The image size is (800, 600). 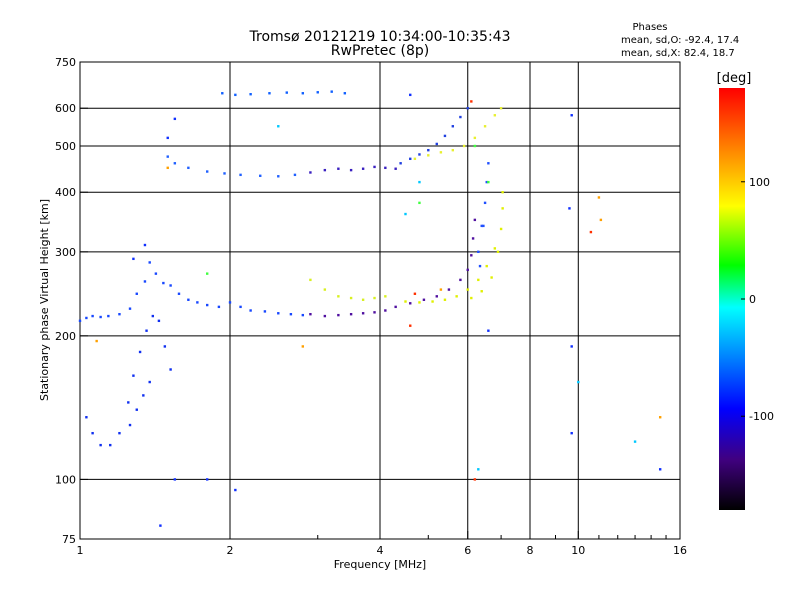 What do you see at coordinates (680, 40) in the screenshot?
I see `phases-o-stats: mean, sd,O: -92.4, 17.4` at bounding box center [680, 40].